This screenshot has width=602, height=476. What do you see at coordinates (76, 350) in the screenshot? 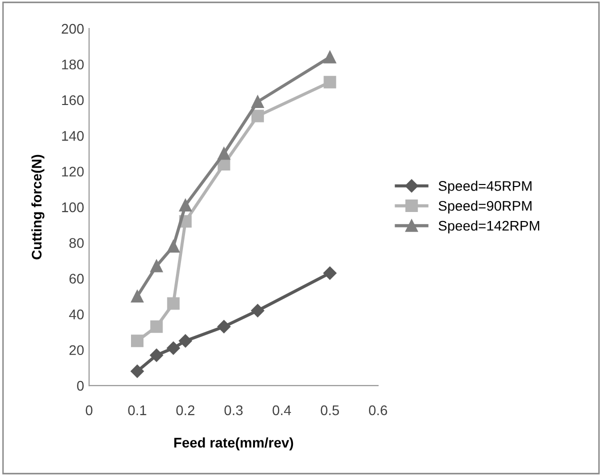
I see `y-tick-label: 20` at bounding box center [76, 350].